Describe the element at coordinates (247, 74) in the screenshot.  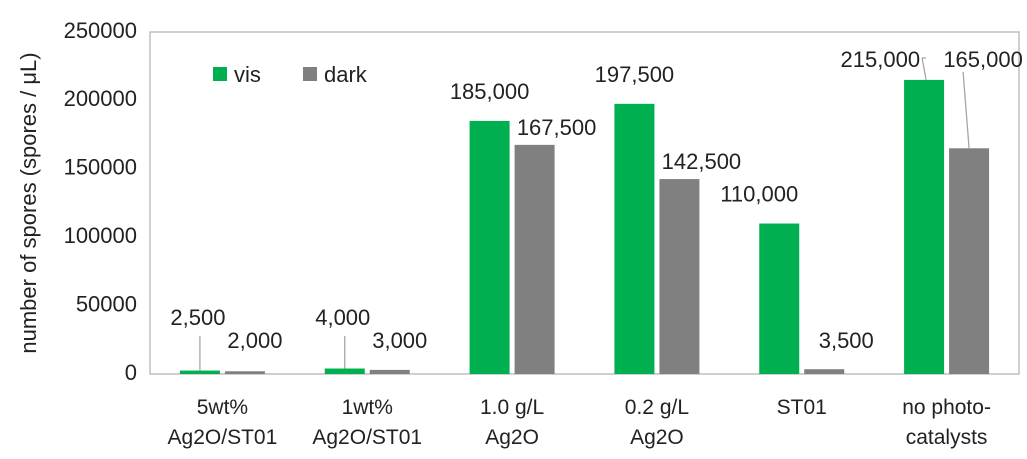
I see `legend-label-vis: vis` at that location.